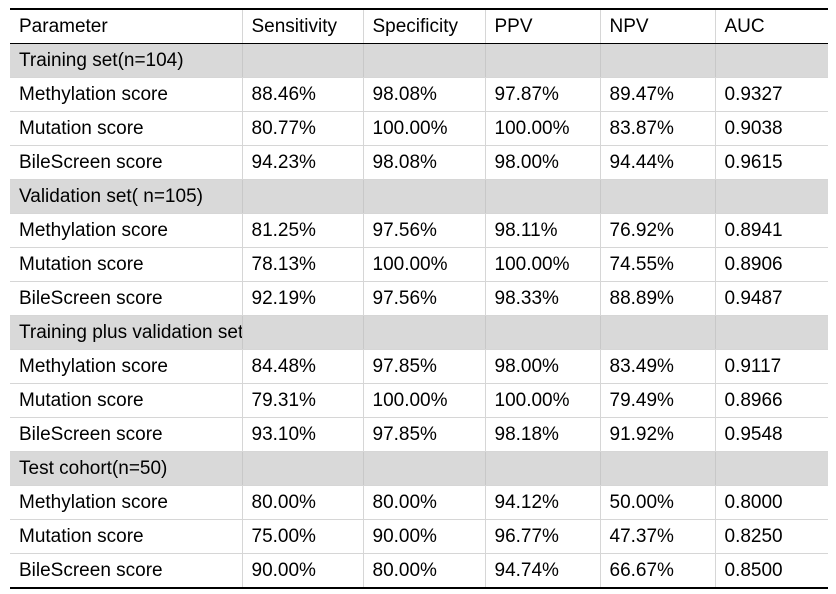  What do you see at coordinates (657, 230) in the screenshot?
I see `value-cell: 76.92%` at bounding box center [657, 230].